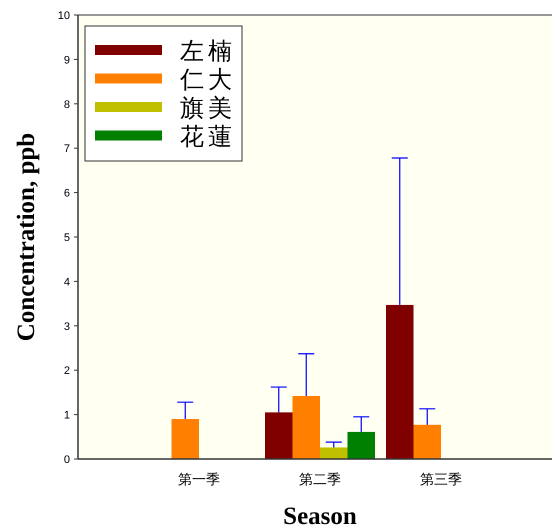 The image size is (552, 529). I want to click on y-tick-label: 0, so click(67, 460).